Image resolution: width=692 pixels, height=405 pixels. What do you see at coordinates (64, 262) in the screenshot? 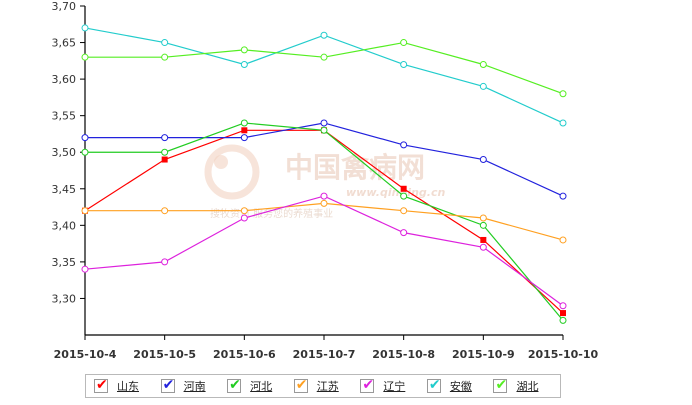
I see `y-tick-label: 3,35` at bounding box center [64, 262].